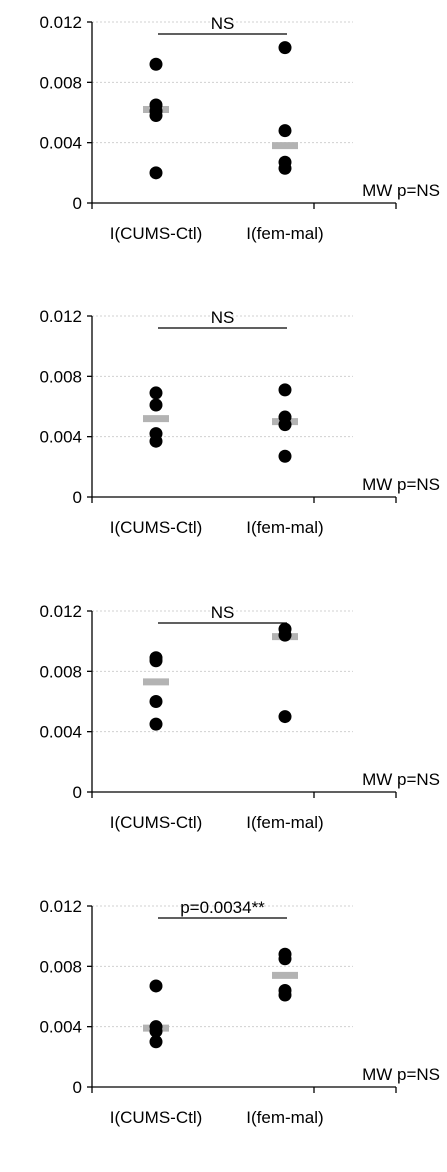 The image size is (447, 1172). I want to click on significance-label: p=0.0034**, so click(222, 907).